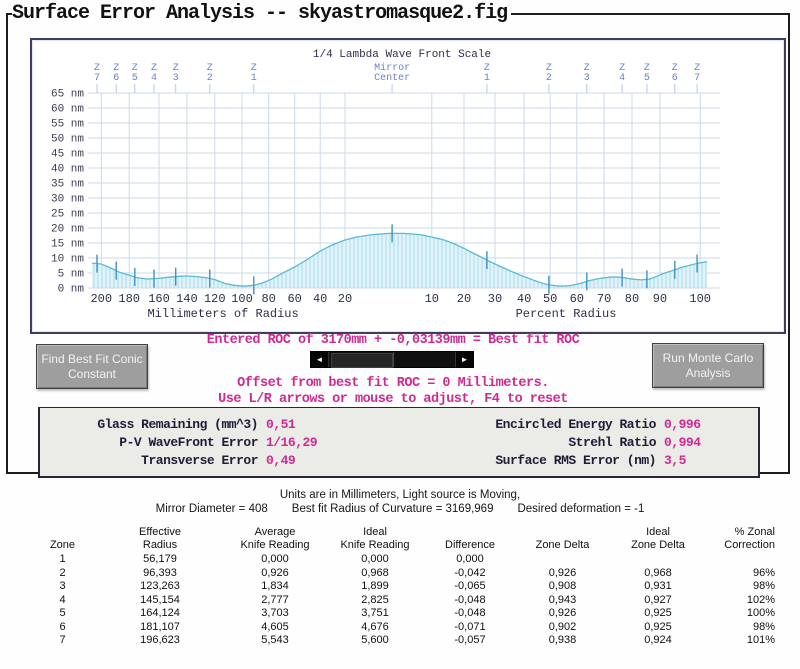 The image size is (800, 669). What do you see at coordinates (550, 299) in the screenshot?
I see `svg-text: 50` at bounding box center [550, 299].